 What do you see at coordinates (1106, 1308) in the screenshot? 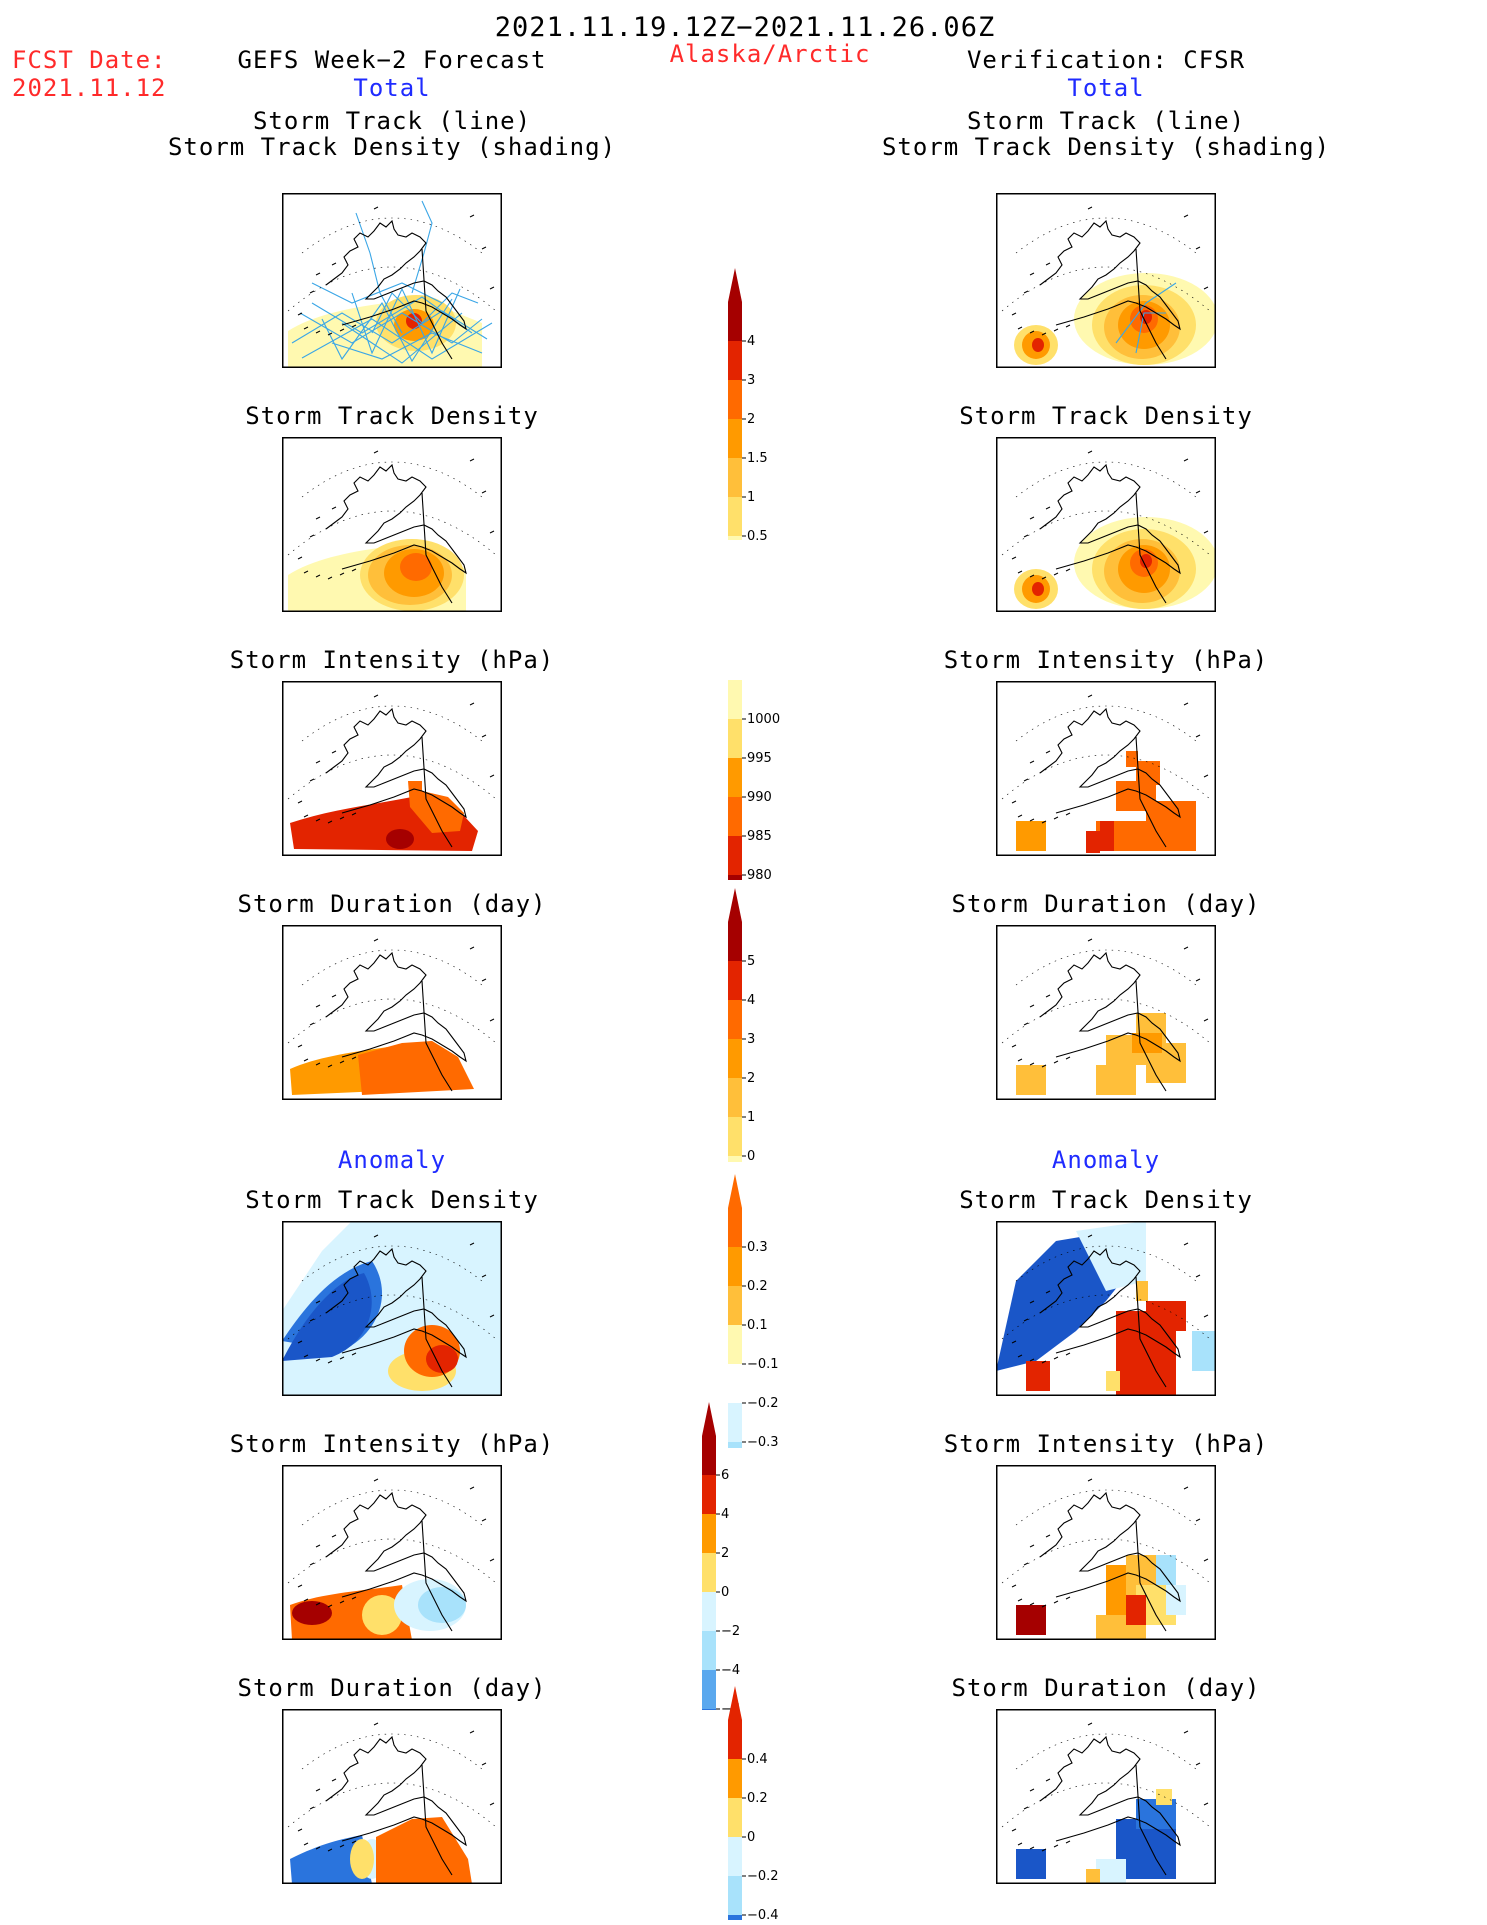
I see `map-verif-density-anomaly` at bounding box center [1106, 1308].